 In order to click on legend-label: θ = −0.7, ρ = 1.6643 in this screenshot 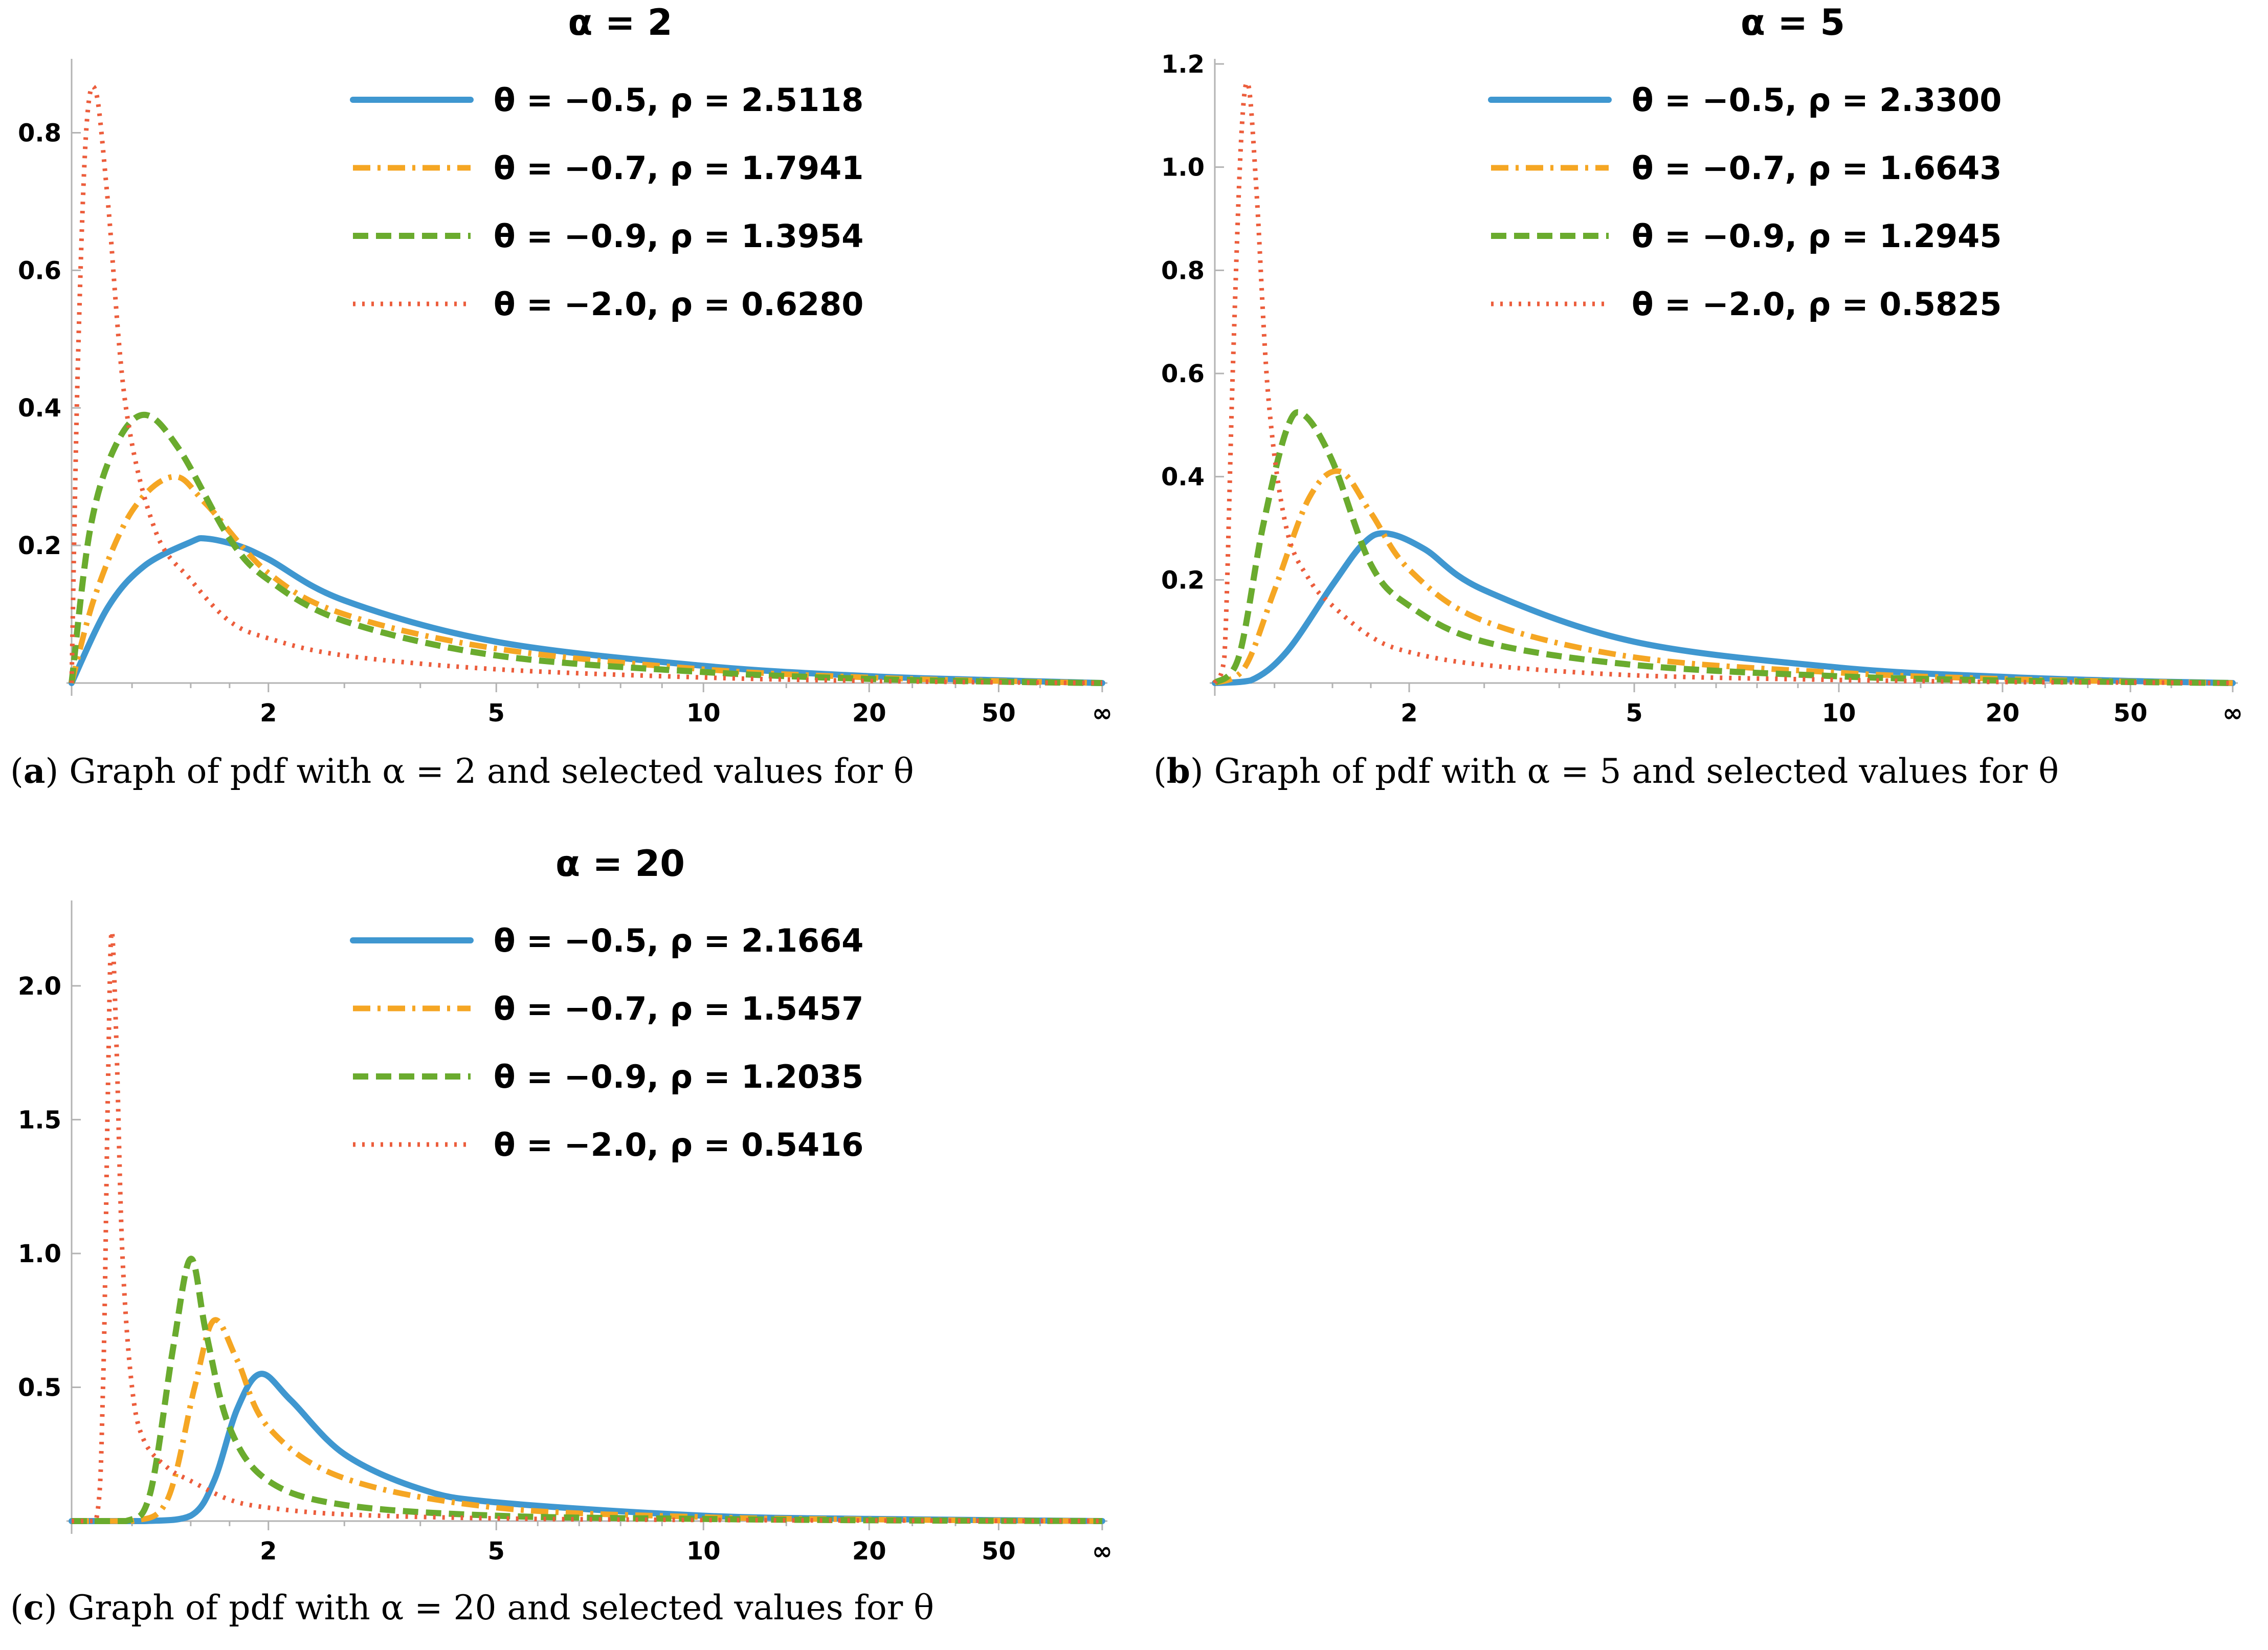, I will do `click(1817, 168)`.